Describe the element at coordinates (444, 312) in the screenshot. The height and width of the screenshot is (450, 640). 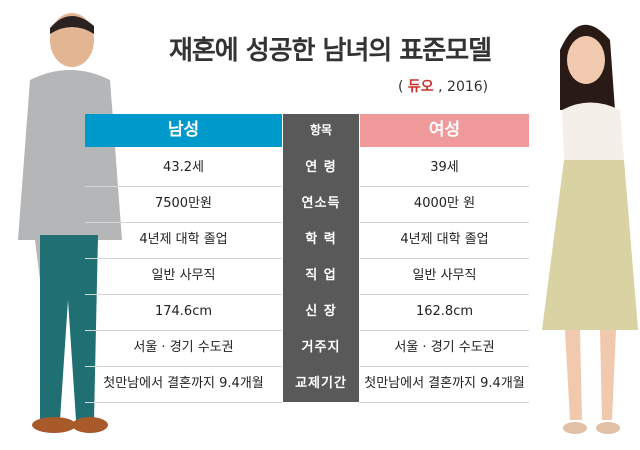
I see `female-value: 162.8cm` at that location.